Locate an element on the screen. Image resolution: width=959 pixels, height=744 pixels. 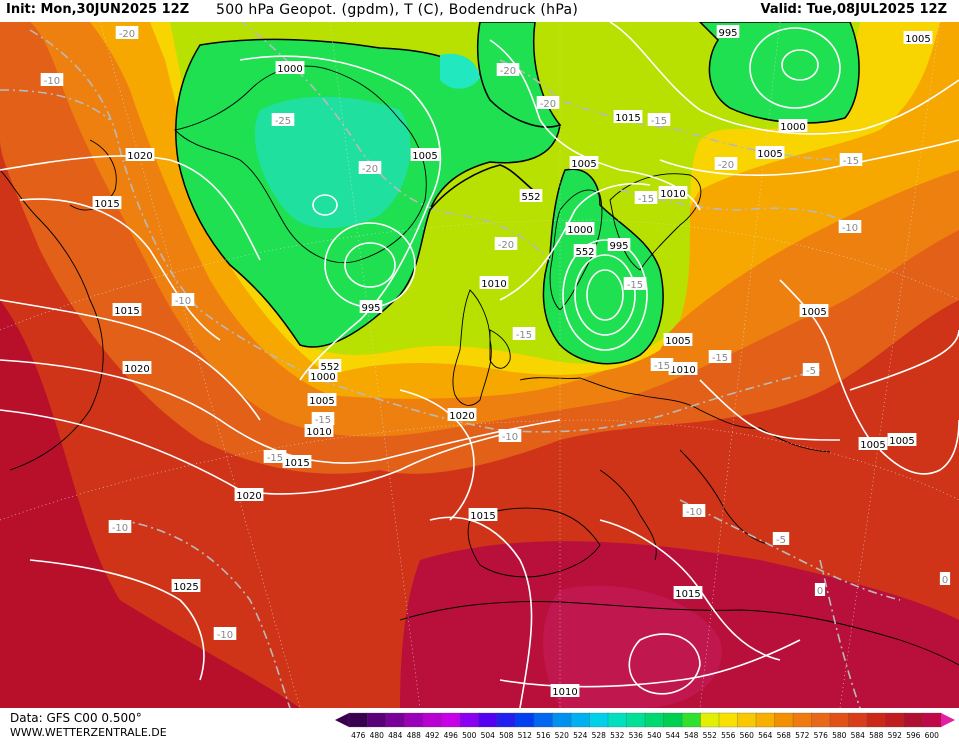
isobar-label-text: 1000 is located at coordinates (289, 69).